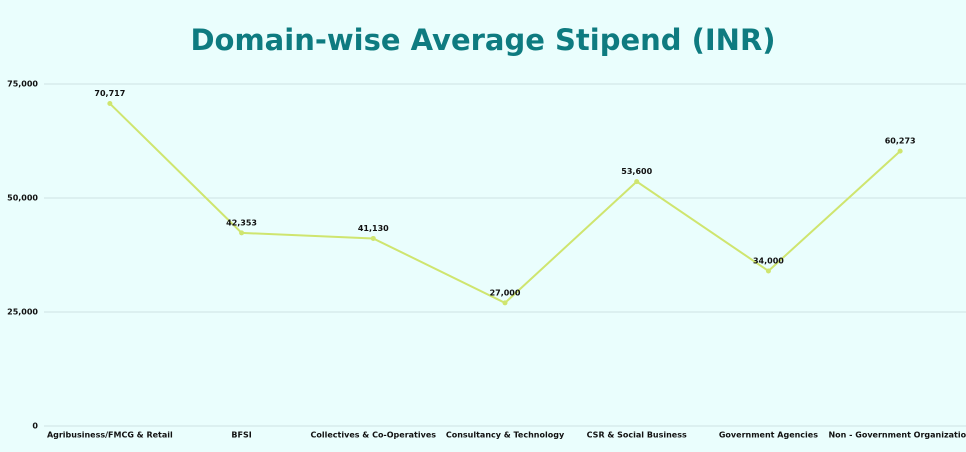  Describe the element at coordinates (241, 435) in the screenshot. I see `x-tick-label: BFSI` at that location.